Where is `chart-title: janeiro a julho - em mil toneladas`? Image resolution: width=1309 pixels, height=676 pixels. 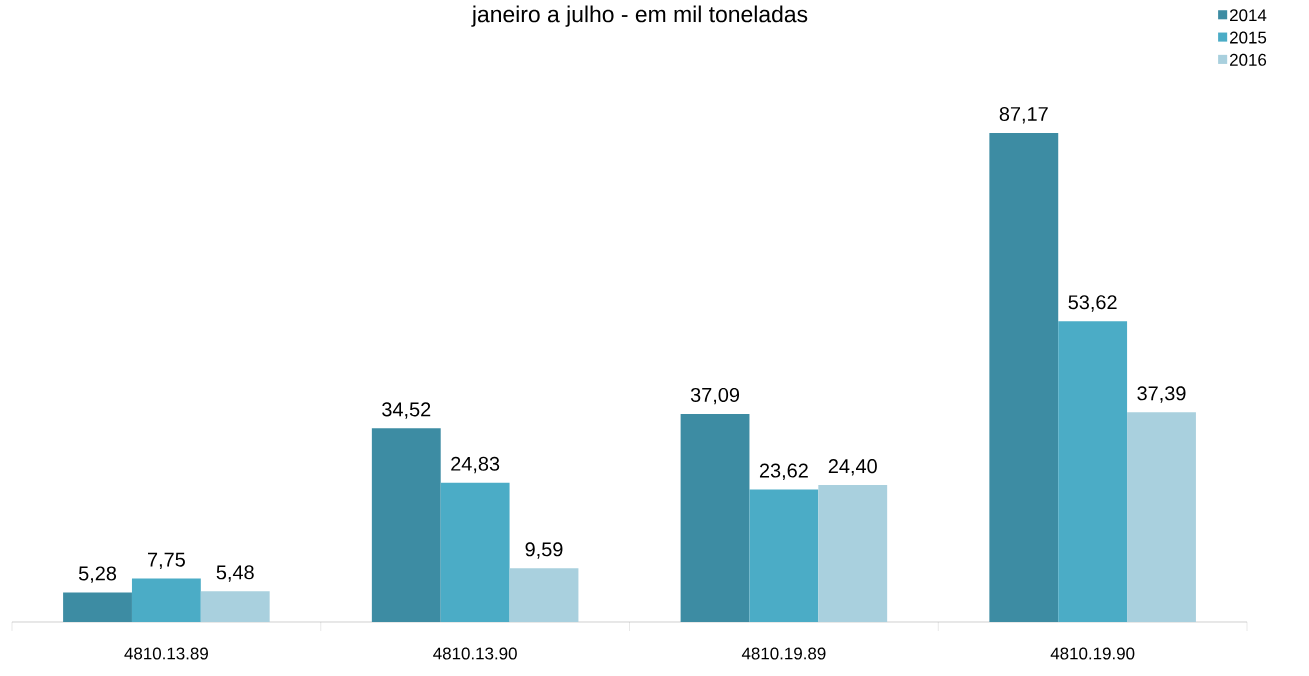 chart-title: janeiro a julho - em mil toneladas is located at coordinates (639, 16).